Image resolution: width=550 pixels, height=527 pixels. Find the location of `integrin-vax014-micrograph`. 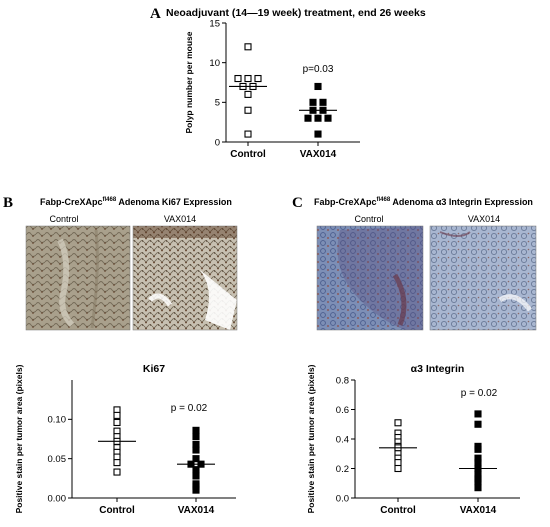

integrin-vax014-micrograph is located at coordinates (483, 278).